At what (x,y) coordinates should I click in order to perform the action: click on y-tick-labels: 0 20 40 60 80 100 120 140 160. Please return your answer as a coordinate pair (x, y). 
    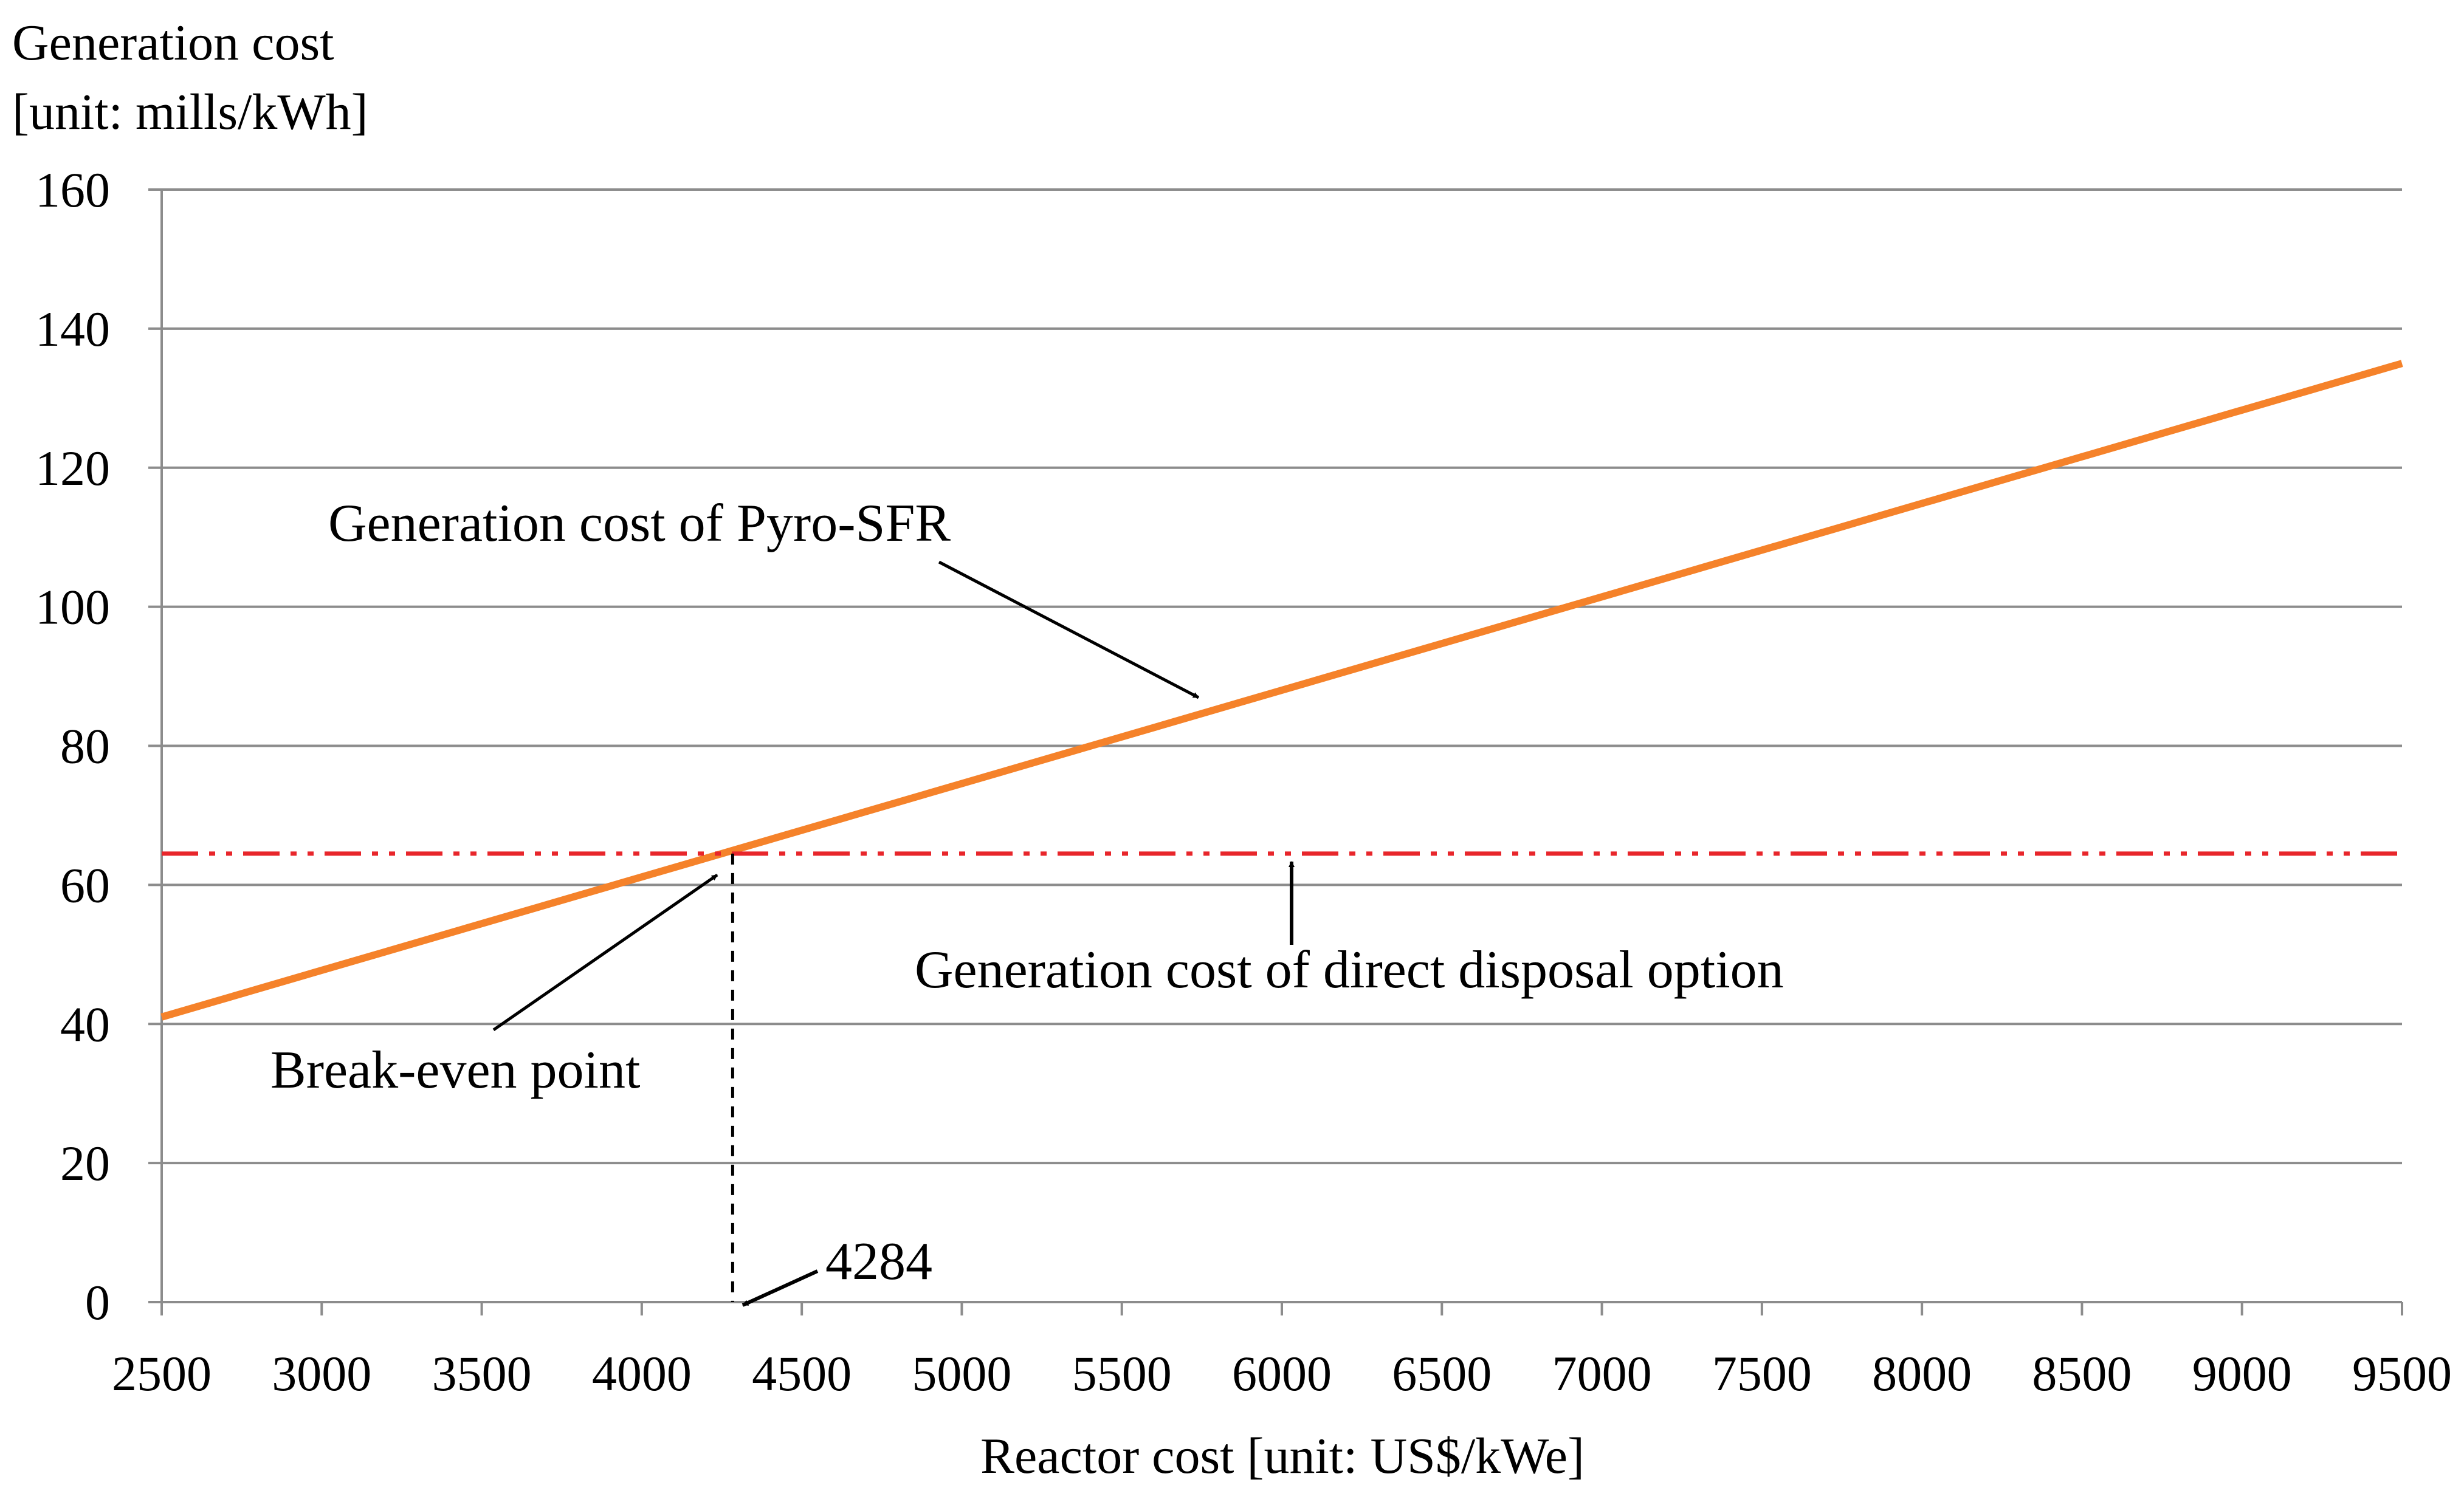
    Looking at the image, I should click on (72, 746).